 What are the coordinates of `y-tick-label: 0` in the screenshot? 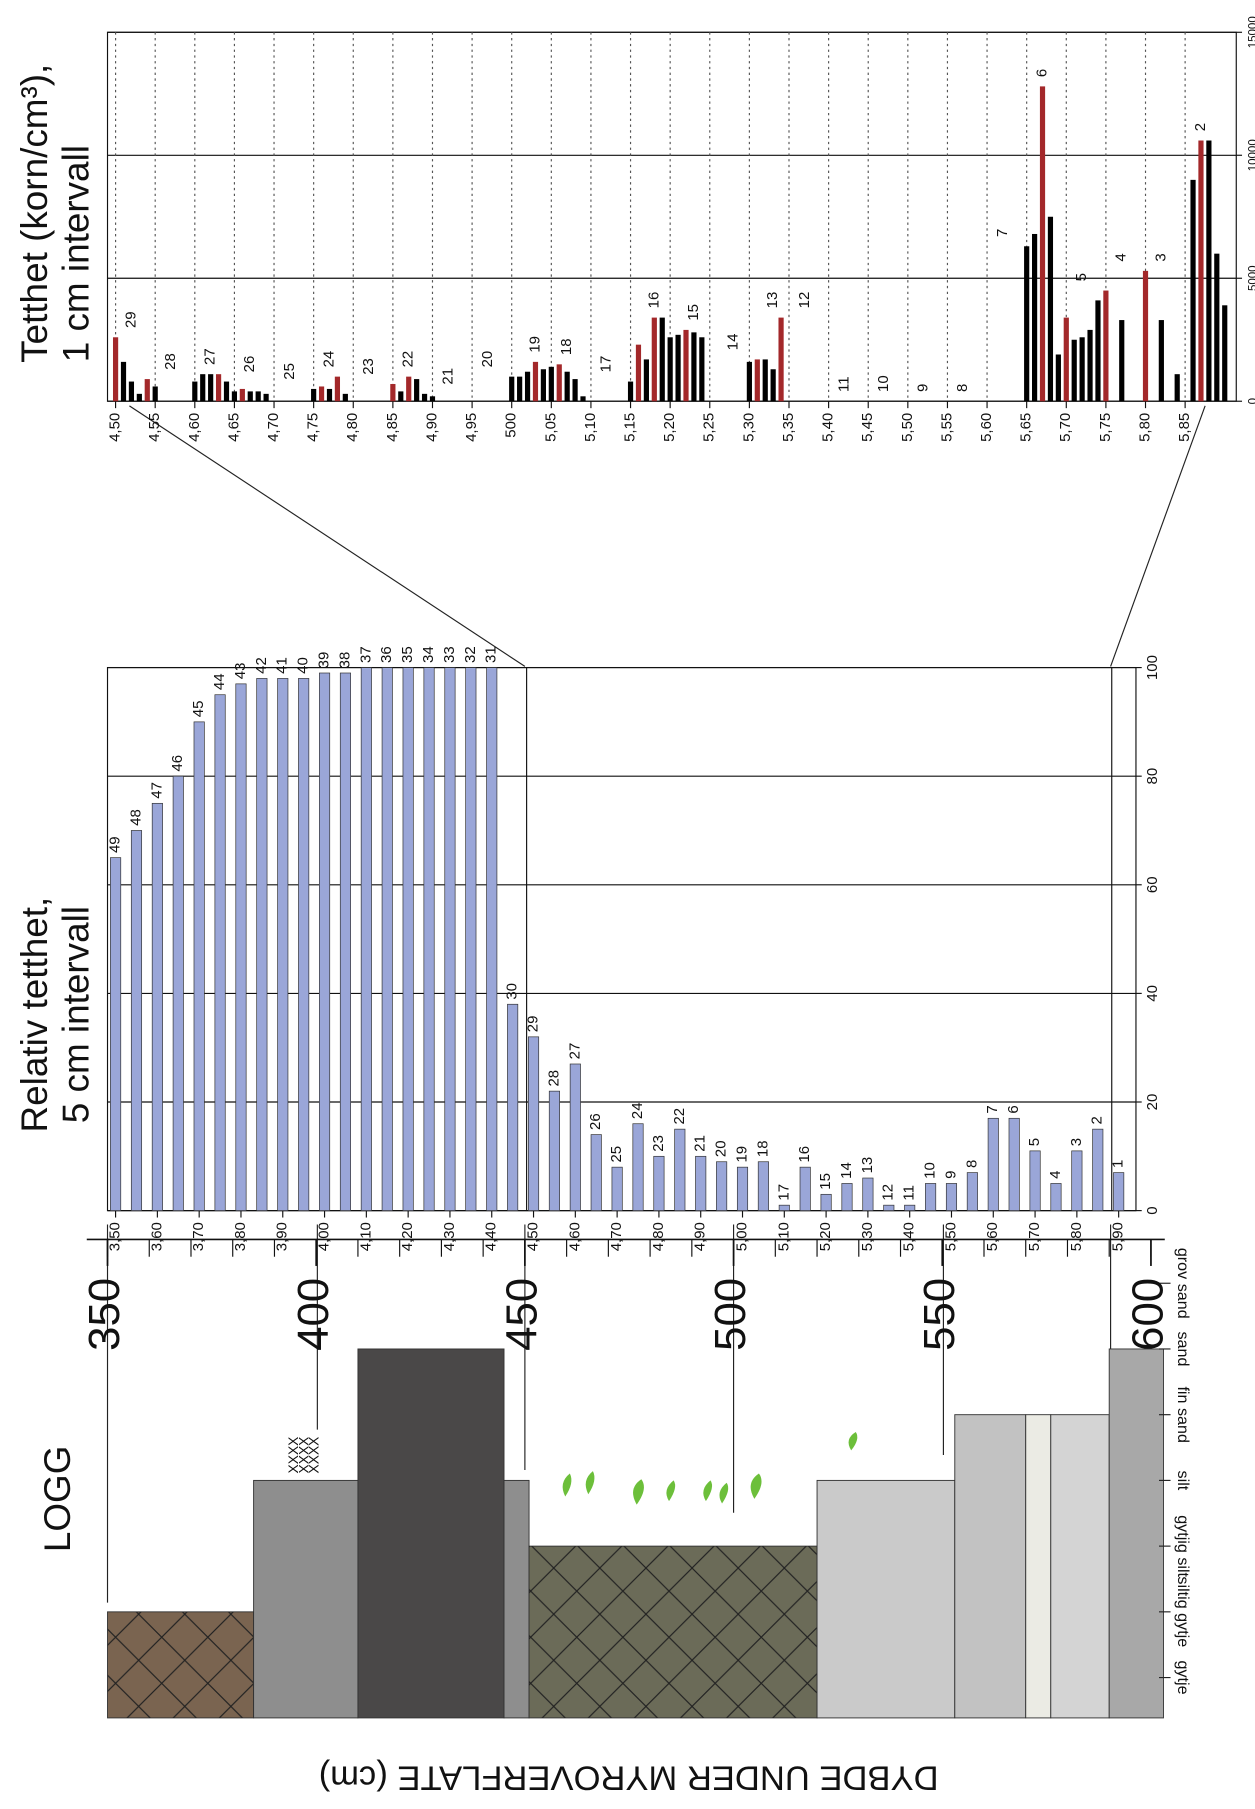 It's located at (1251, 401).